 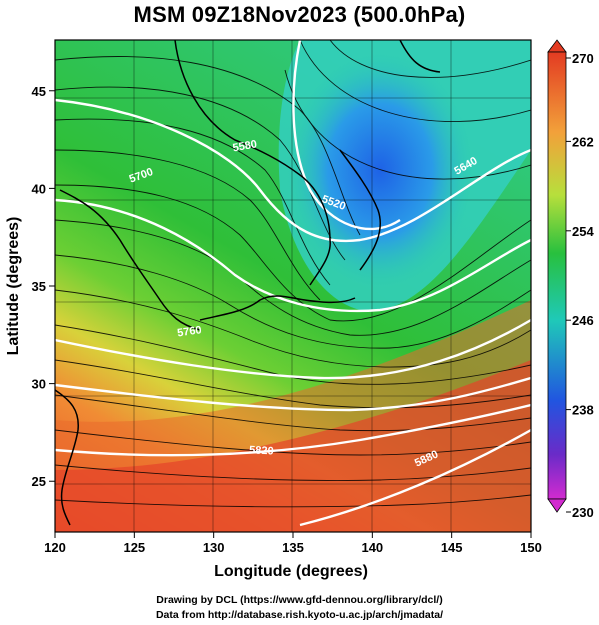 What do you see at coordinates (372, 547) in the screenshot?
I see `x-tick-label: 140` at bounding box center [372, 547].